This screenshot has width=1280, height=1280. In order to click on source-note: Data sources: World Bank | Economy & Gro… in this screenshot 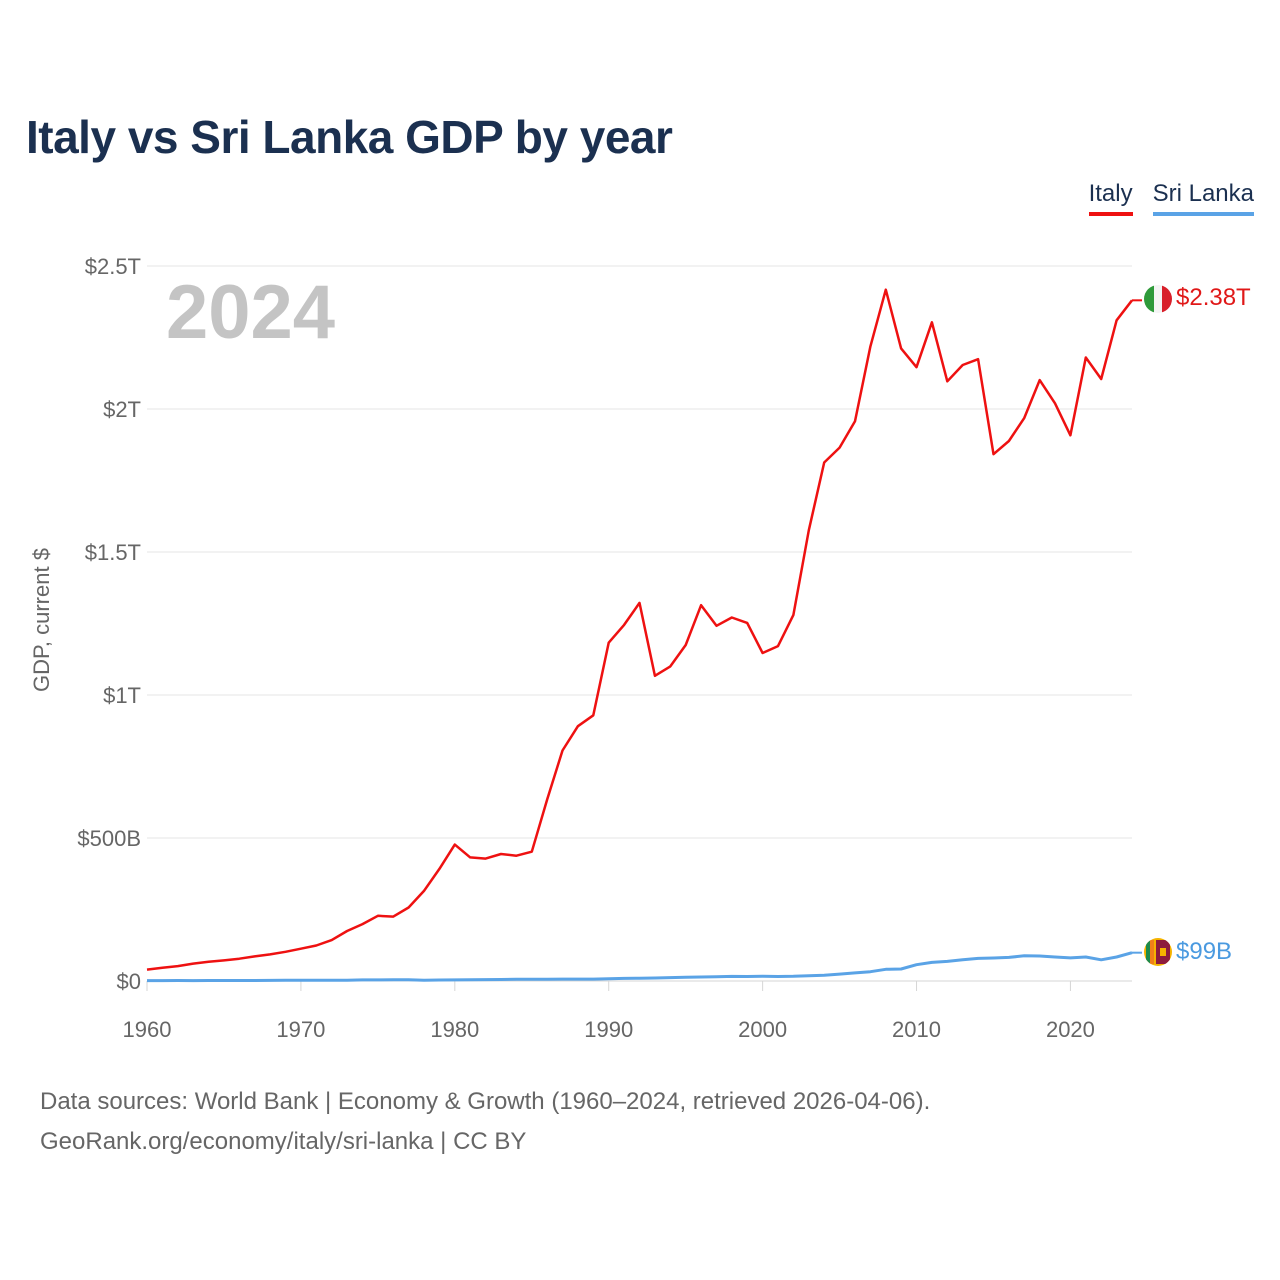, I will do `click(485, 1122)`.